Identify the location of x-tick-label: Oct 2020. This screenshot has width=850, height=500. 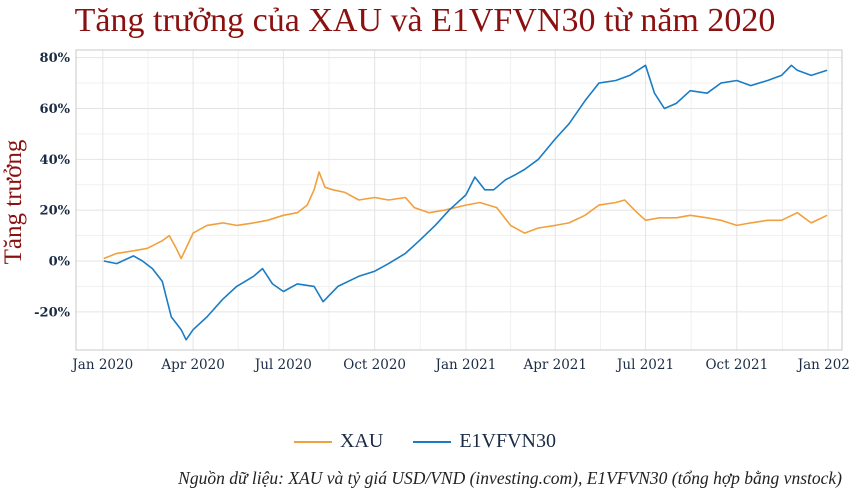
(374, 365).